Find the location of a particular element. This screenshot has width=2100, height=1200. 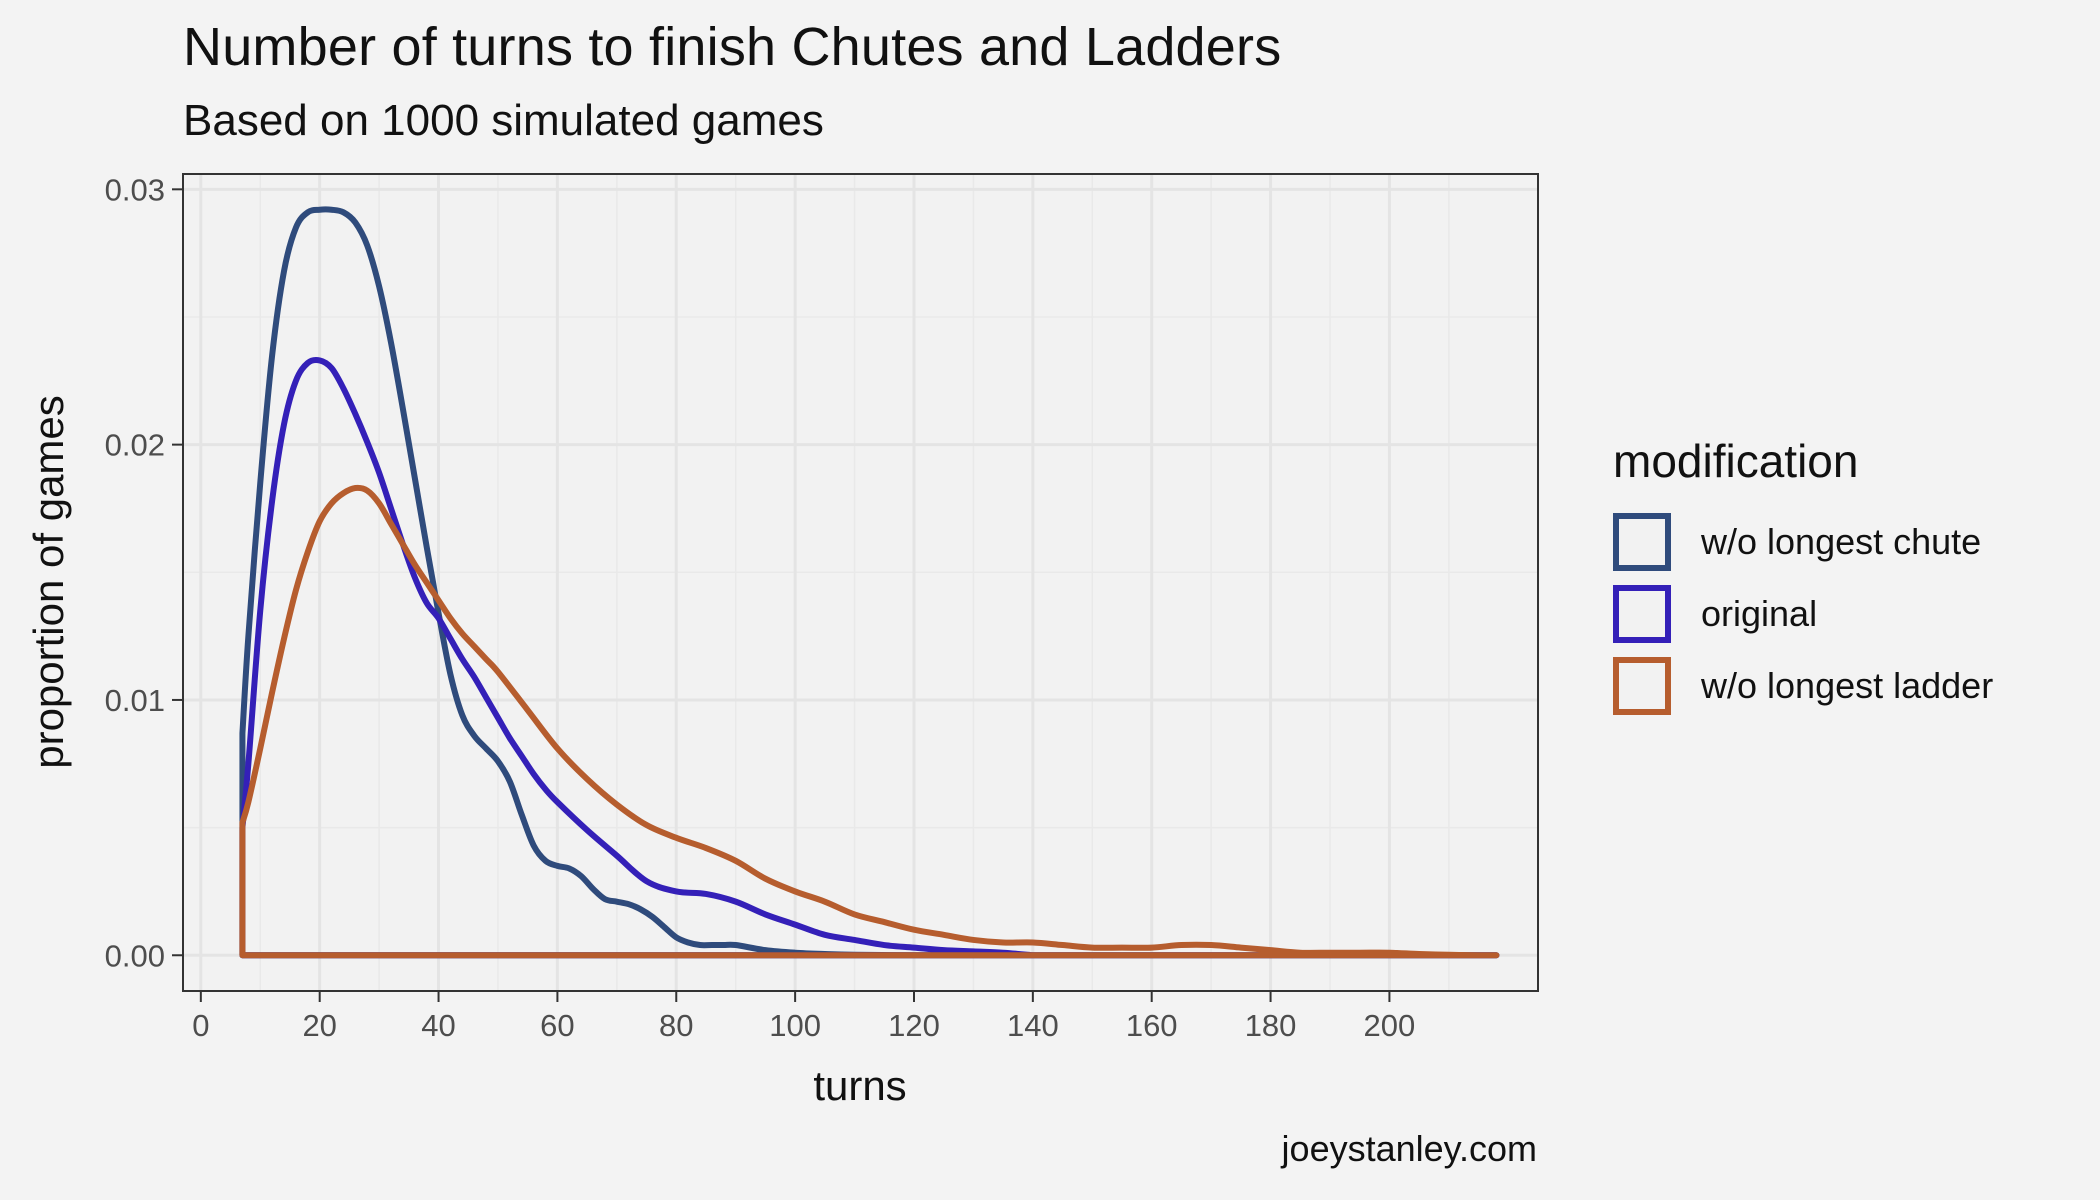

legend-label: original is located at coordinates (1759, 613).